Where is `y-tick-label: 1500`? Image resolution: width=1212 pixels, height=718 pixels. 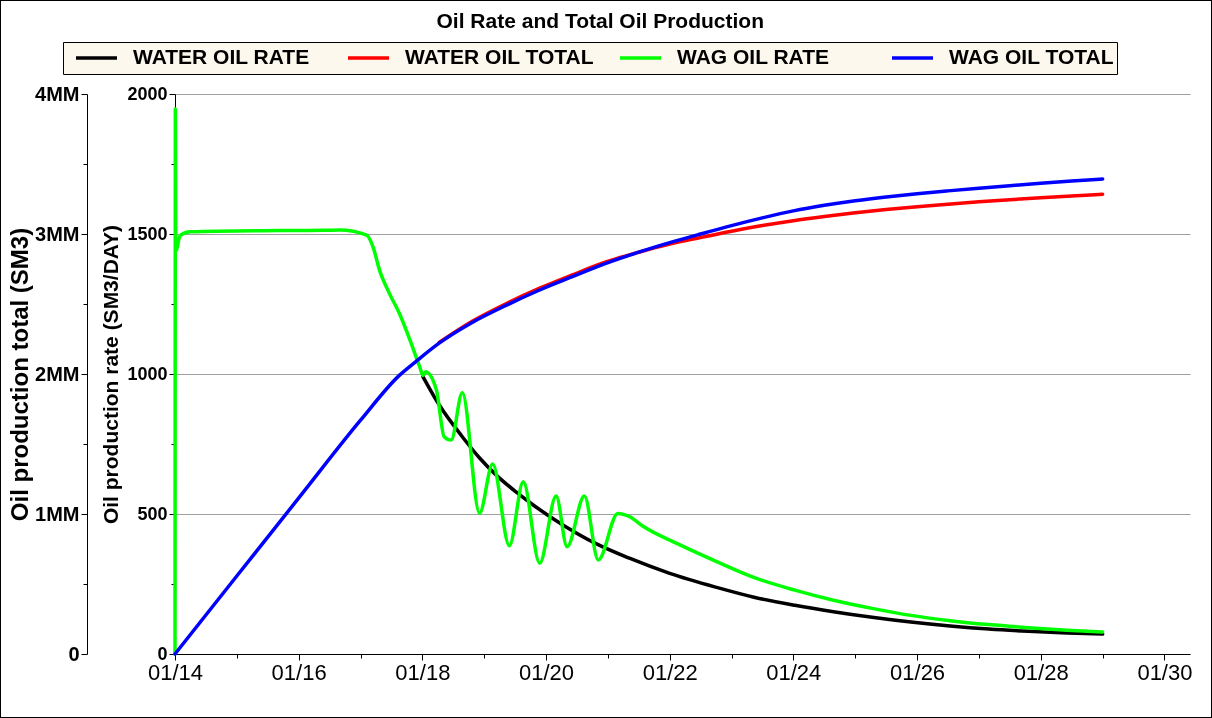 y-tick-label: 1500 is located at coordinates (147, 233).